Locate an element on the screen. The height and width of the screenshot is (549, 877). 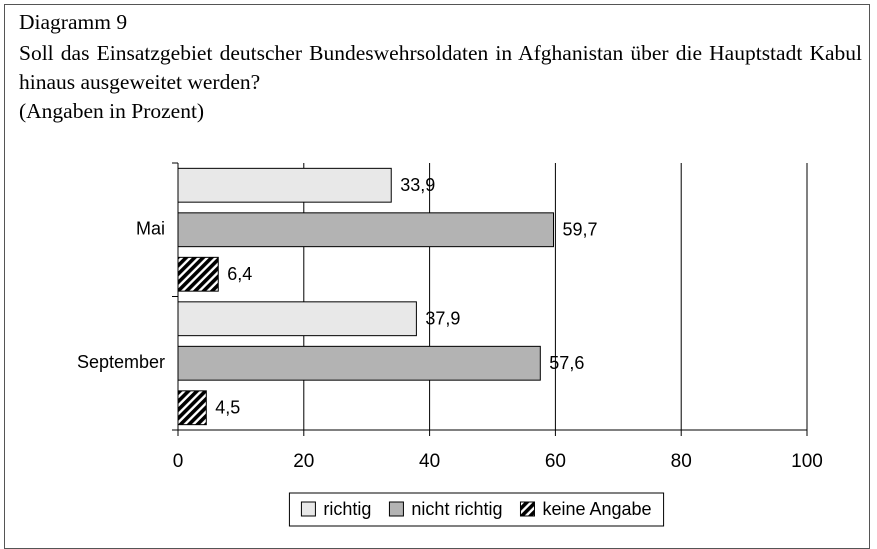
value-label: 59,7 is located at coordinates (580, 230).